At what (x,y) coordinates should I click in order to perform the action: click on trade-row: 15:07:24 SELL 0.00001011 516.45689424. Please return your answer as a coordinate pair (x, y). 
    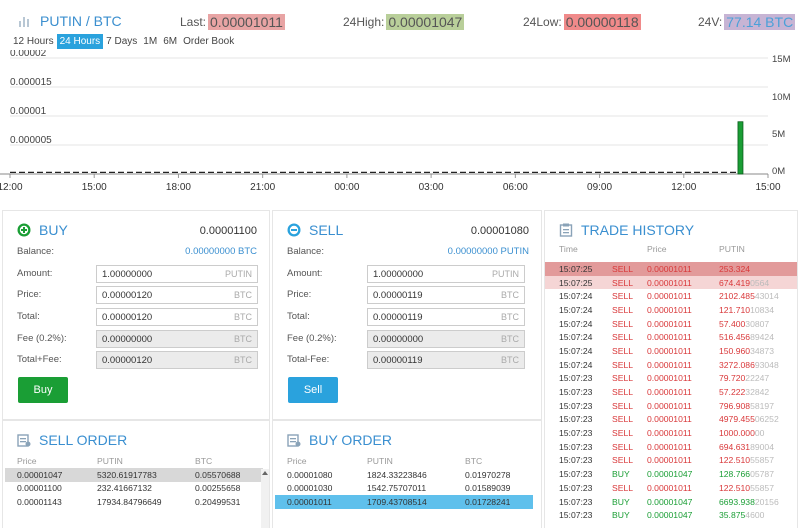
    Looking at the image, I should click on (671, 337).